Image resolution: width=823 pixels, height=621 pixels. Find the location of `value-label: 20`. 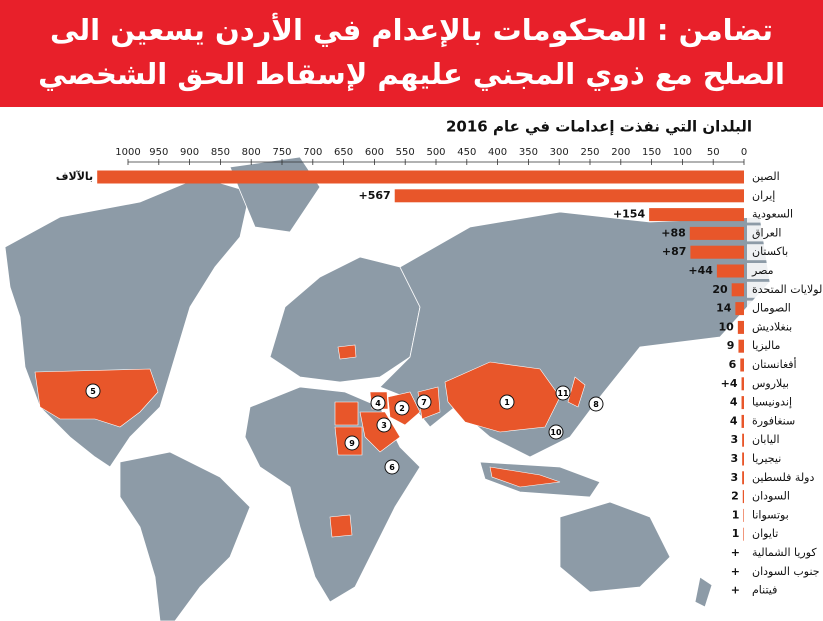

value-label: 20 is located at coordinates (720, 289).